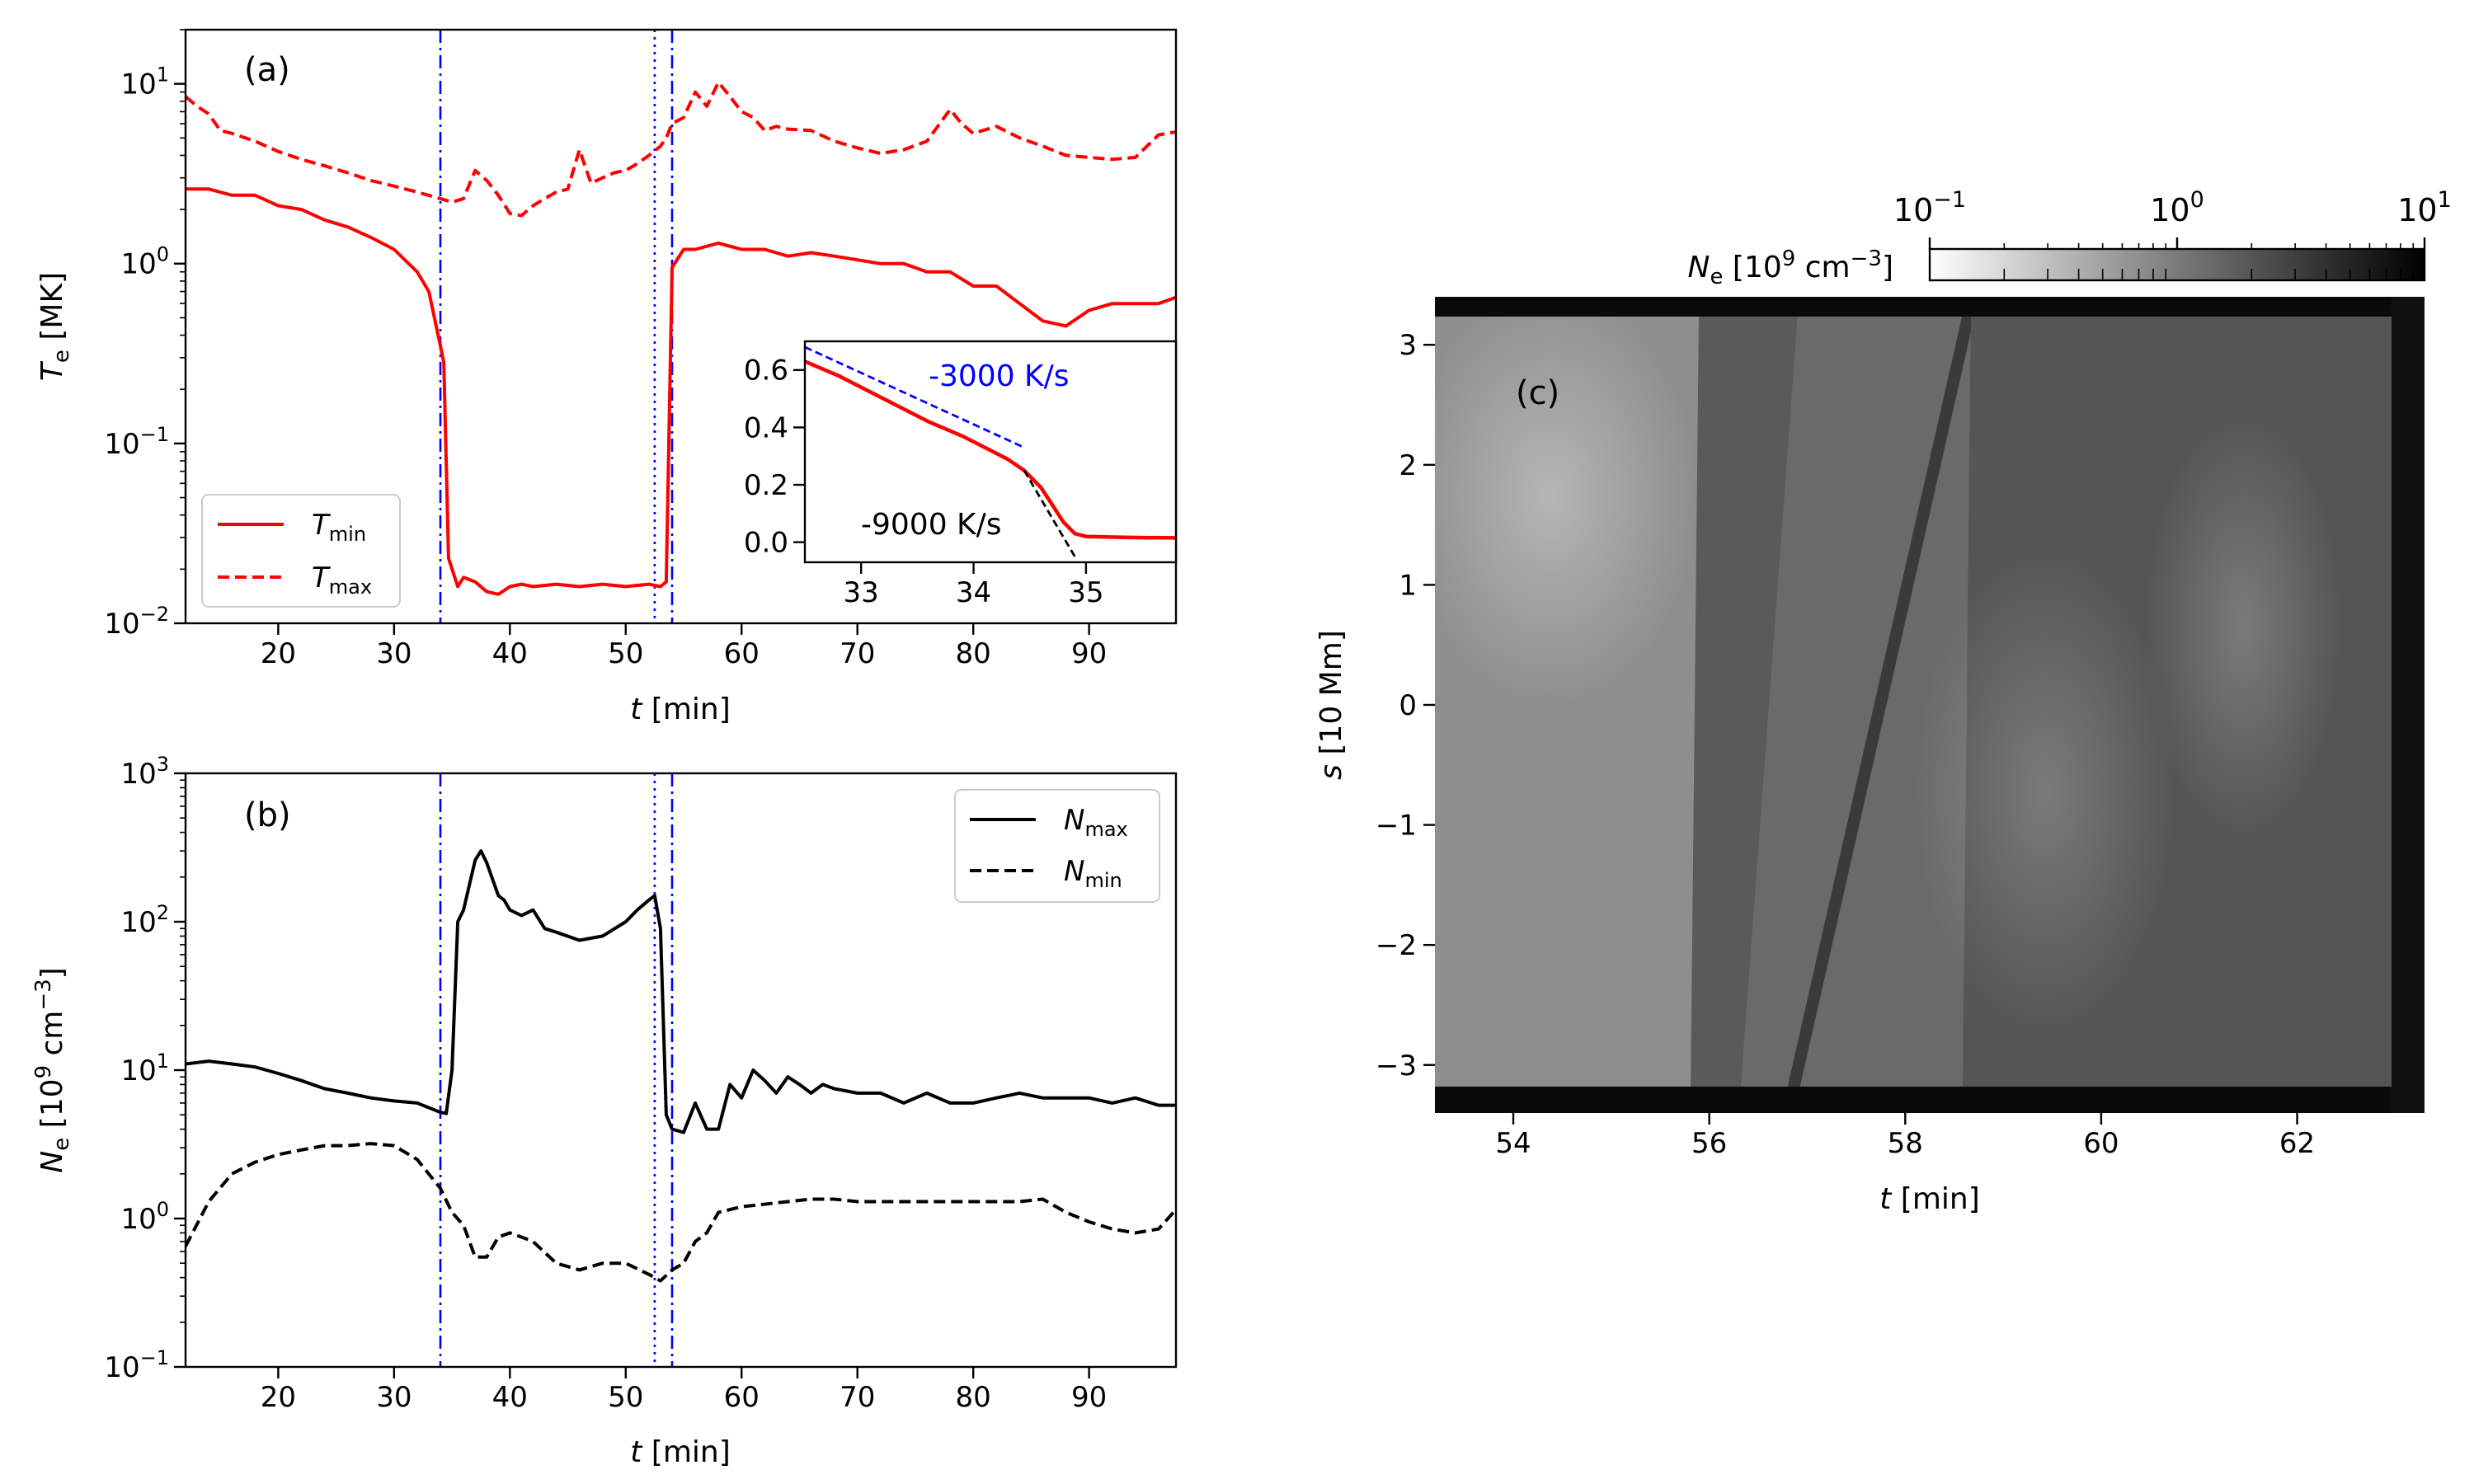 This screenshot has height=1484, width=2474. I want to click on b-x-tick-label: 60, so click(742, 1397).